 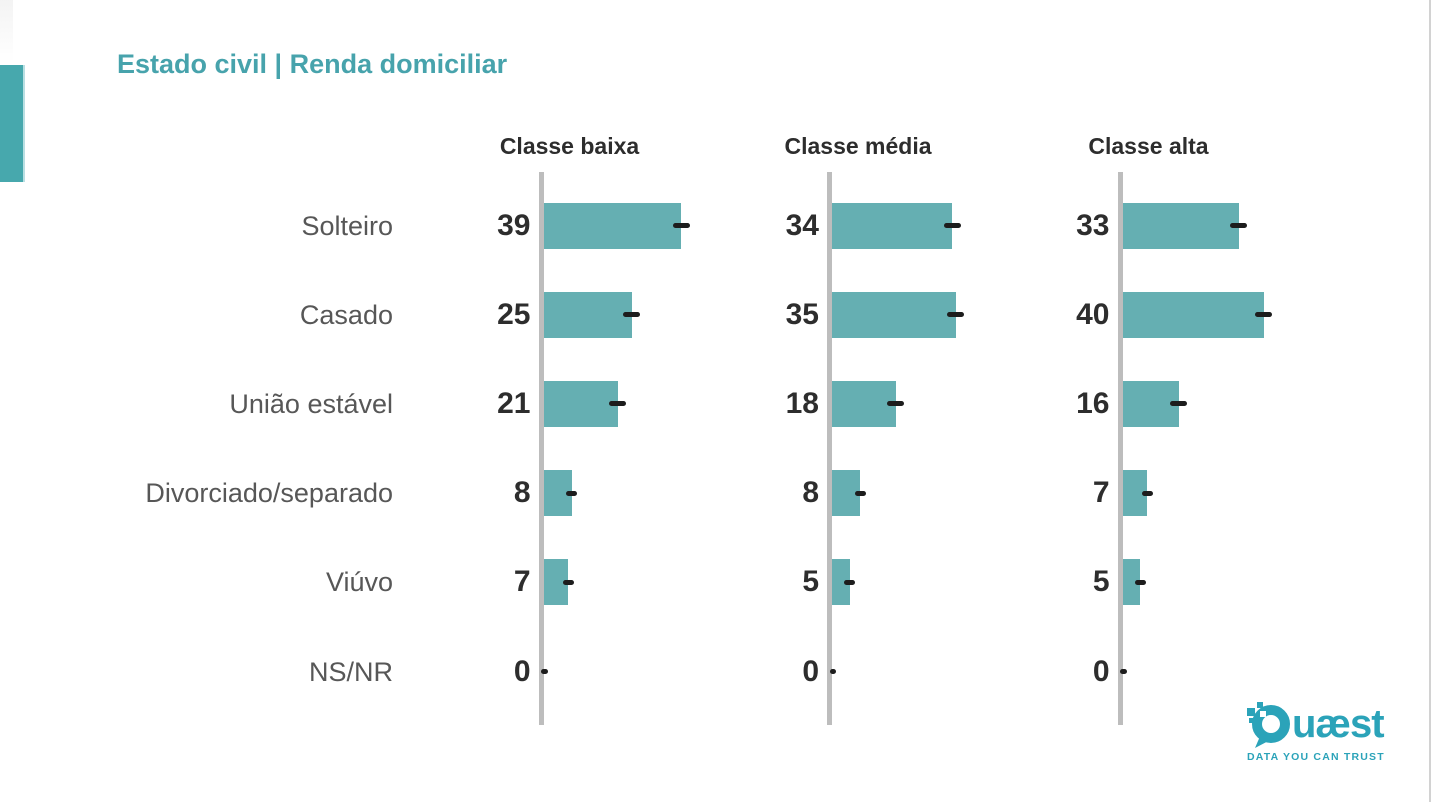 I want to click on category-label: Viúvo, so click(x=359, y=582).